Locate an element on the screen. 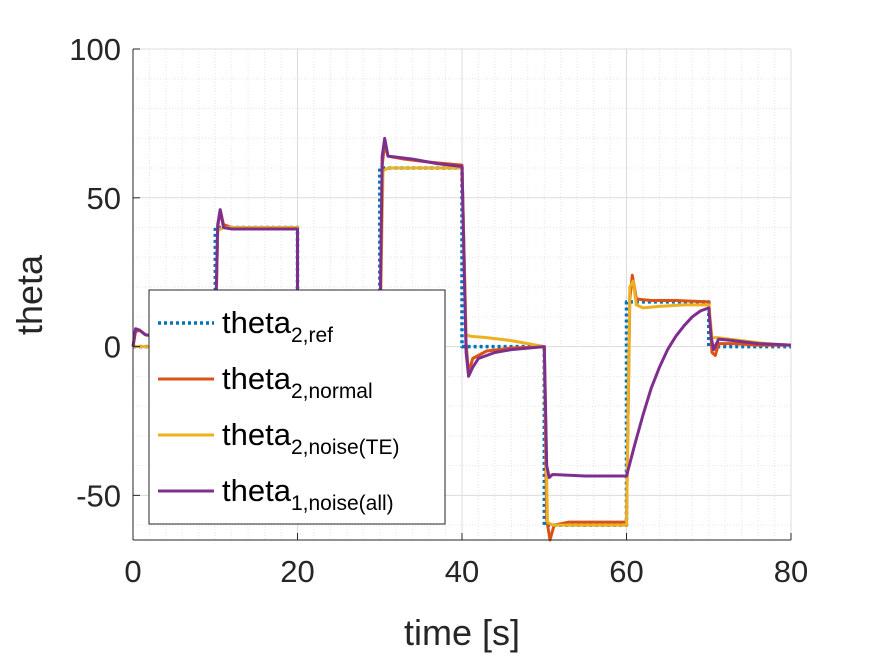  legend-entry-label: theta2,ref is located at coordinates (277, 326).